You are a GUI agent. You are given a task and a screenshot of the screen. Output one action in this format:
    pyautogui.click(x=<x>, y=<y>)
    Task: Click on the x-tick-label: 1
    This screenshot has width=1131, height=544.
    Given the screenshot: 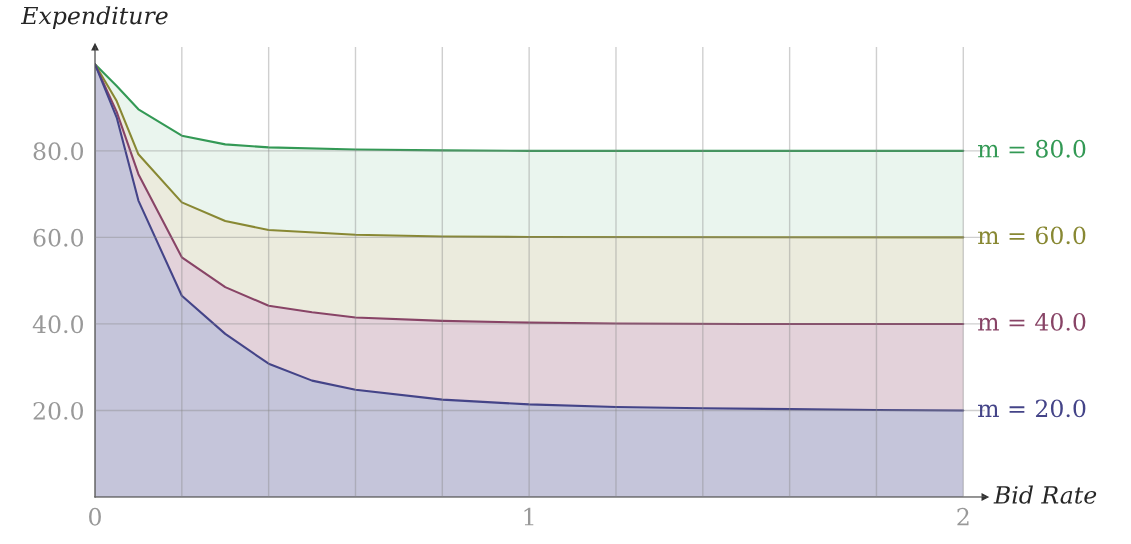 What is the action you would take?
    pyautogui.click(x=529, y=516)
    